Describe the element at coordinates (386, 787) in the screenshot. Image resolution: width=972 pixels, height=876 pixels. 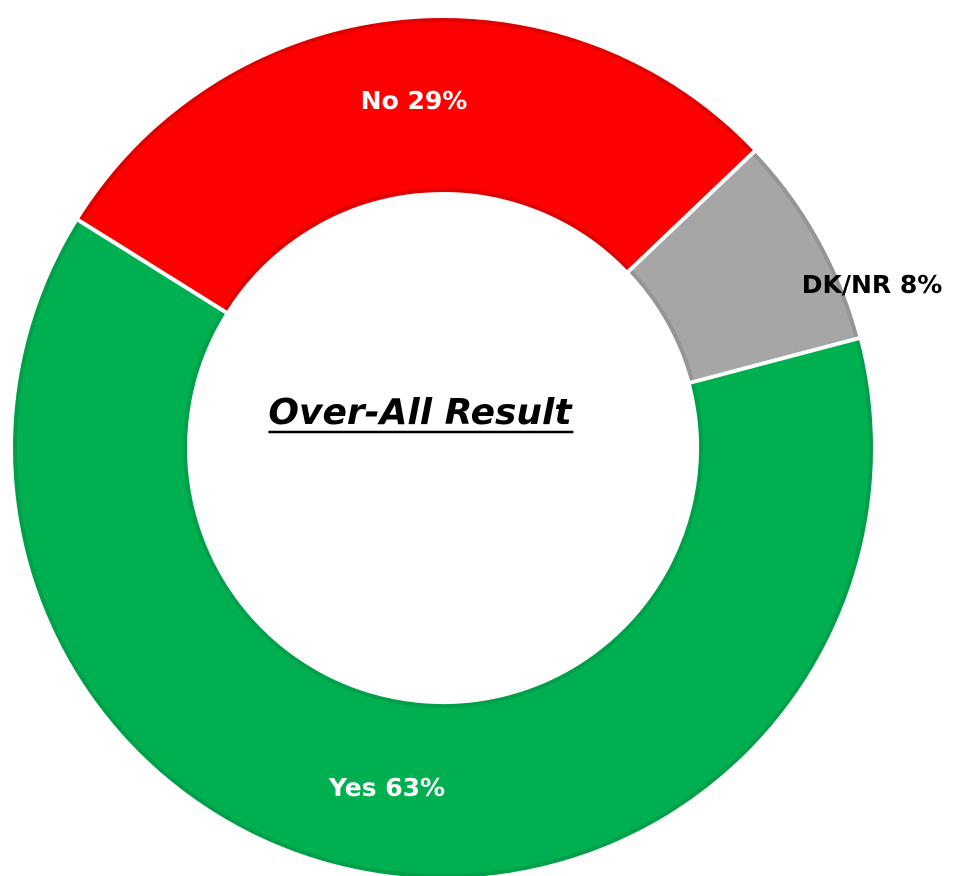
I see `data-label-yes: Yes 63%` at that location.